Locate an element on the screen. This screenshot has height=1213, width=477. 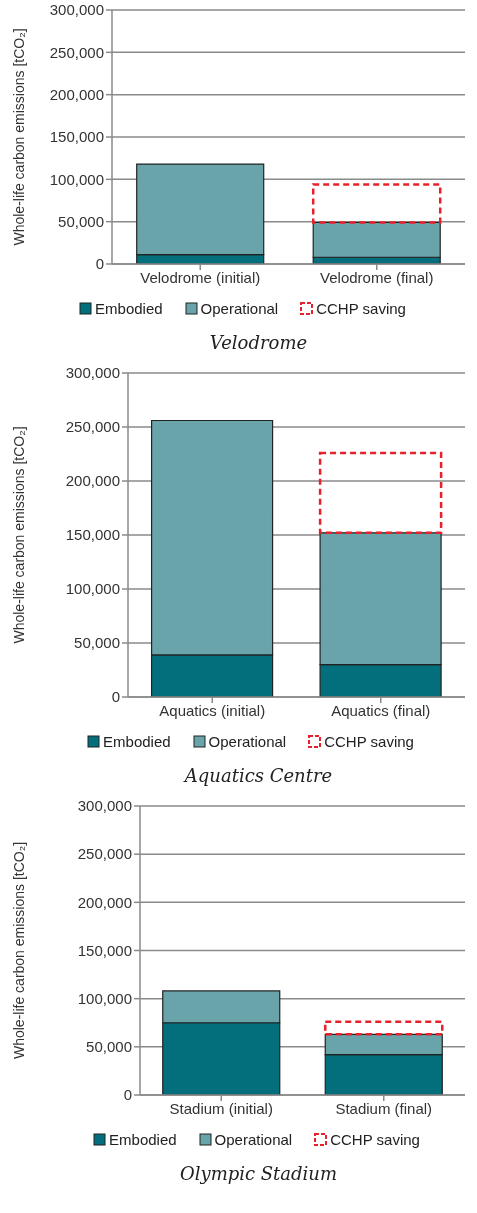
x-tick-label: Aquatics (initial) is located at coordinates (212, 710).